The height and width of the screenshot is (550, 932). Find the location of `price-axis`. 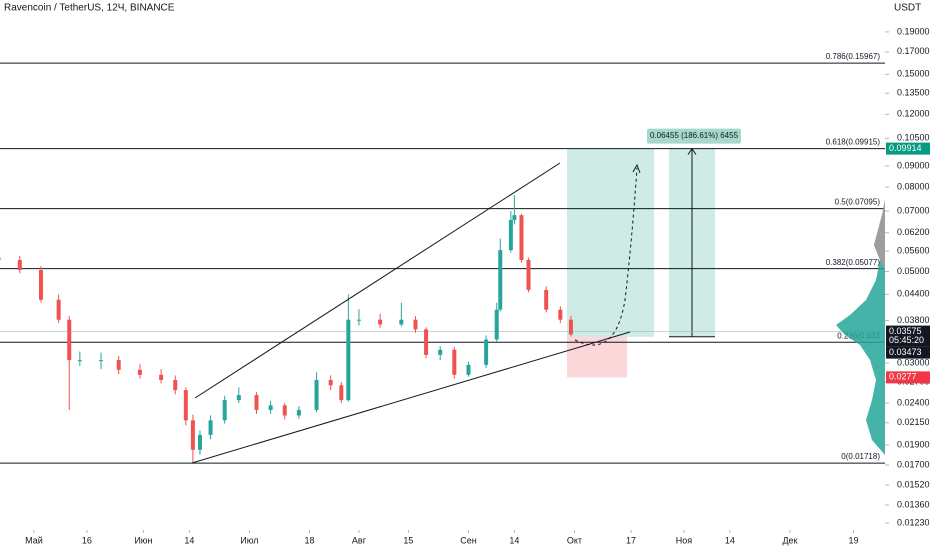

price-axis is located at coordinates (908, 275).